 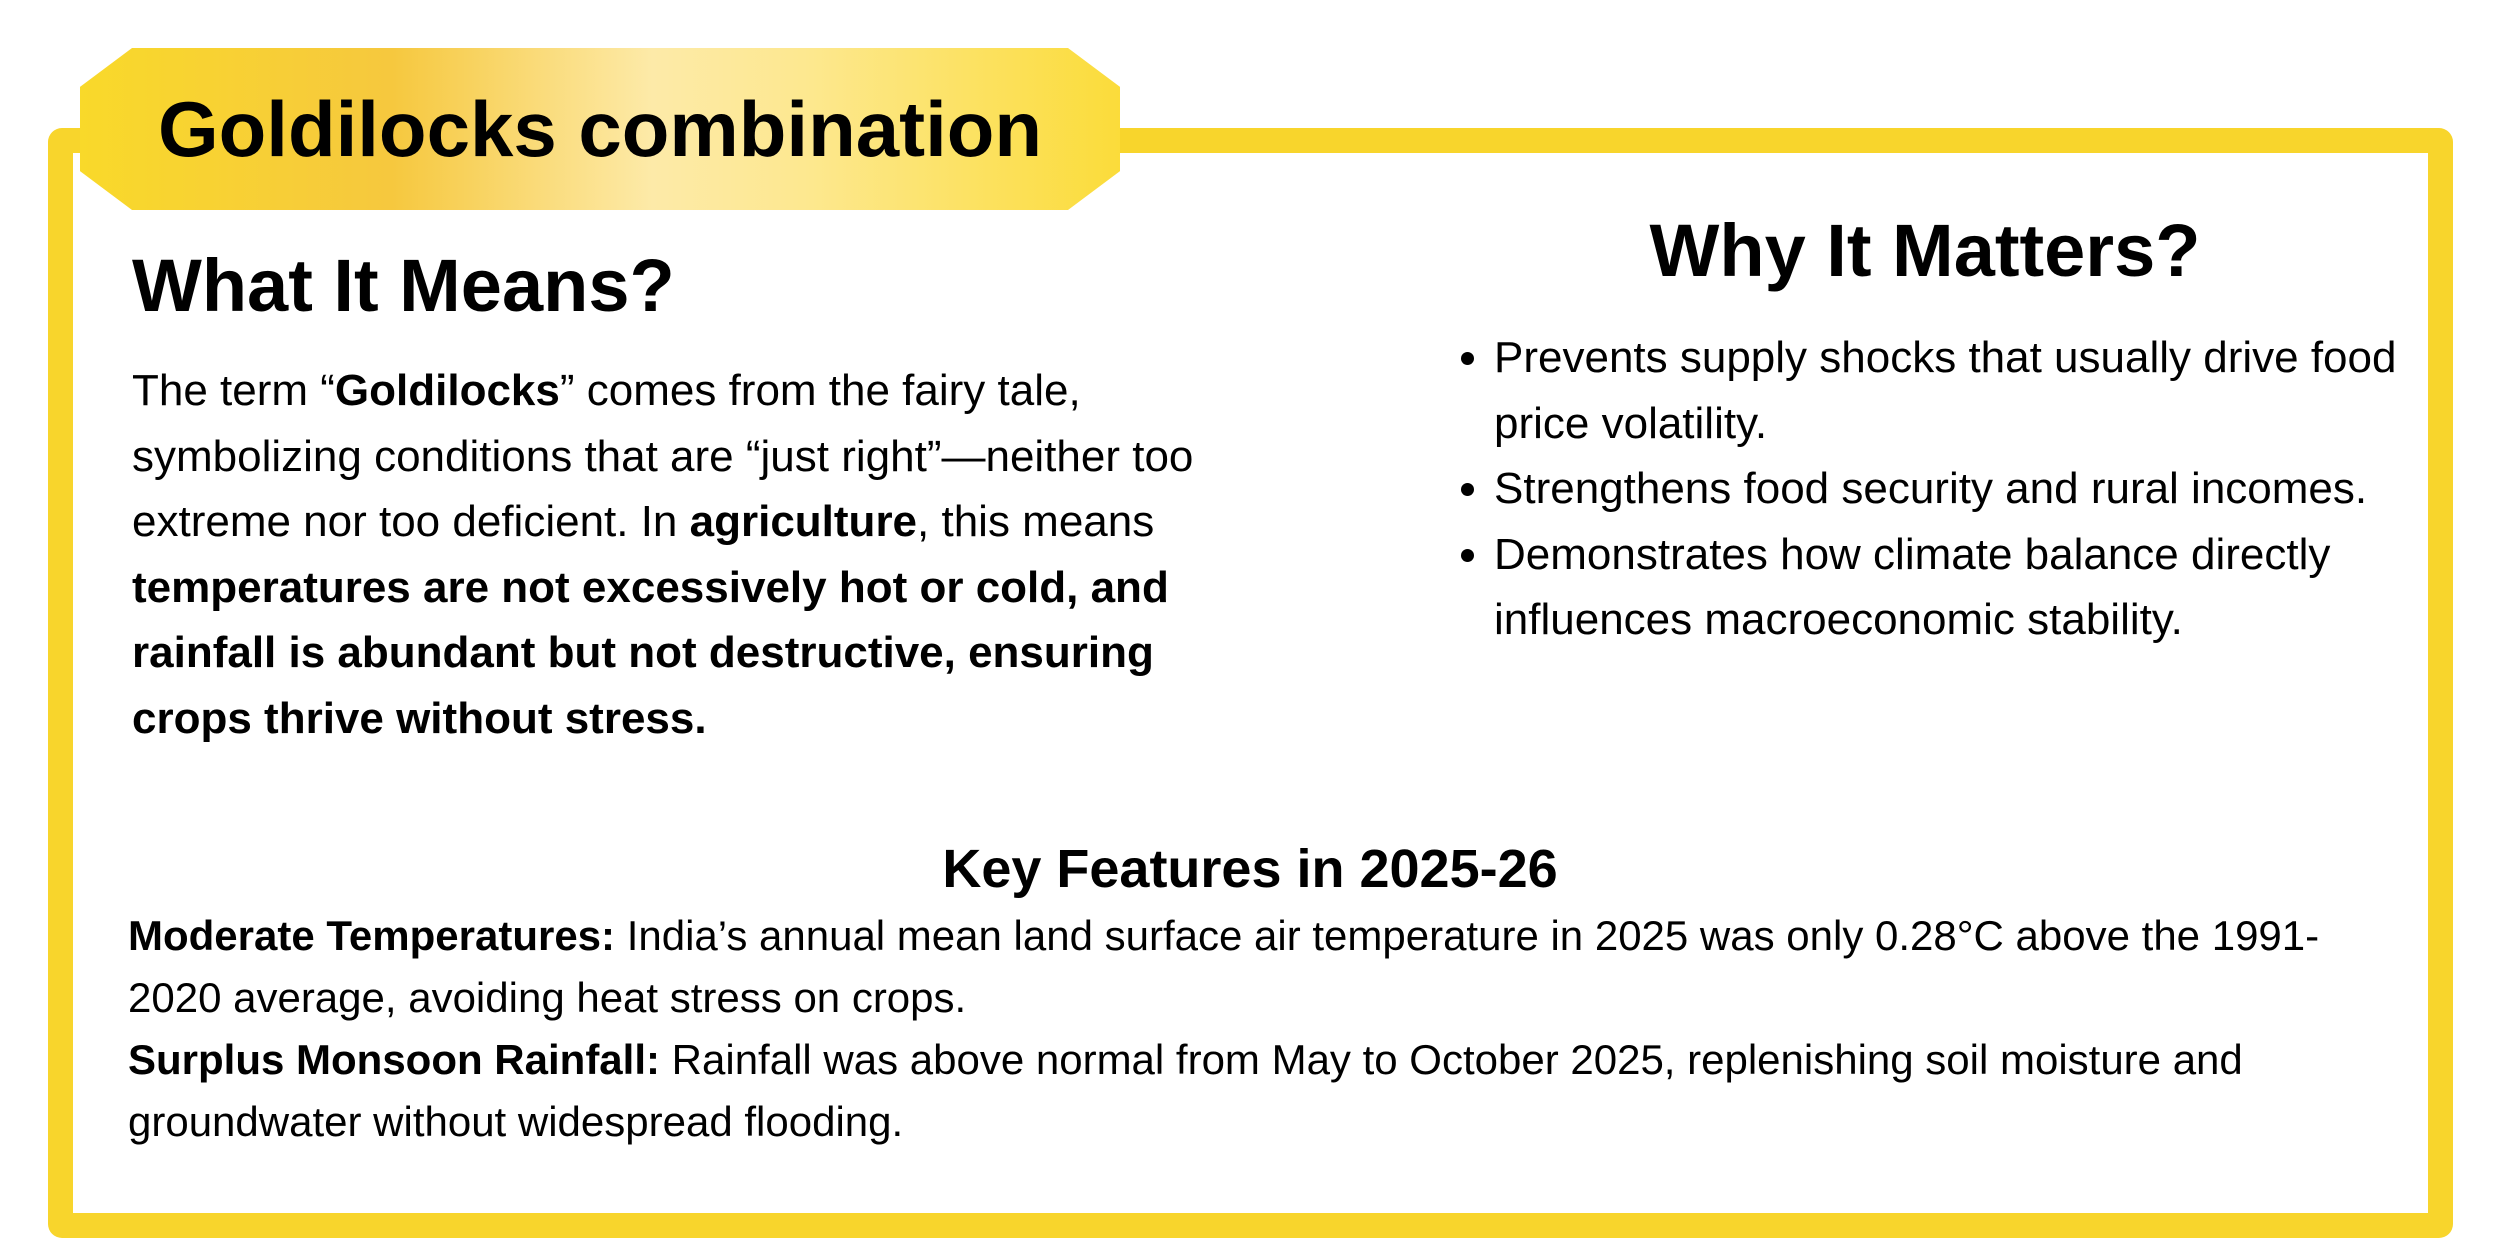 I want to click on bold-text: agriculture, so click(x=803, y=521).